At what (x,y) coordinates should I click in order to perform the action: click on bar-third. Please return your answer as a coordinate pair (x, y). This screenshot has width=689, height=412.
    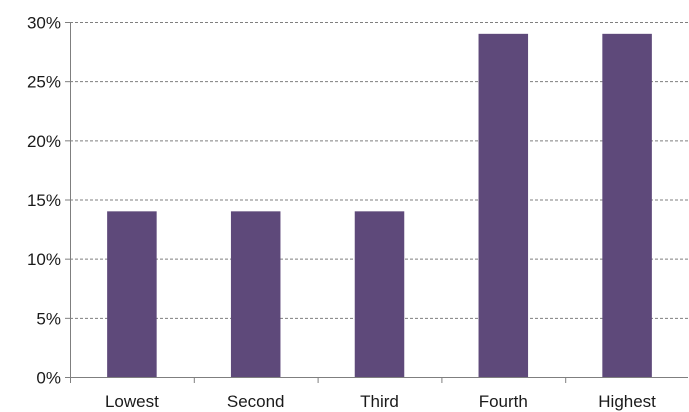
    Looking at the image, I should click on (380, 294).